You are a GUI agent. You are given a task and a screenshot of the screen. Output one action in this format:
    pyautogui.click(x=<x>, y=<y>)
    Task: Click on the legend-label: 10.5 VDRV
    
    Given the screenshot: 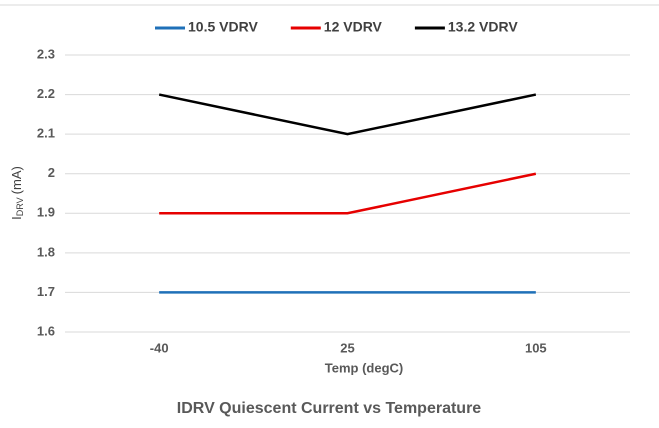 What is the action you would take?
    pyautogui.click(x=223, y=27)
    